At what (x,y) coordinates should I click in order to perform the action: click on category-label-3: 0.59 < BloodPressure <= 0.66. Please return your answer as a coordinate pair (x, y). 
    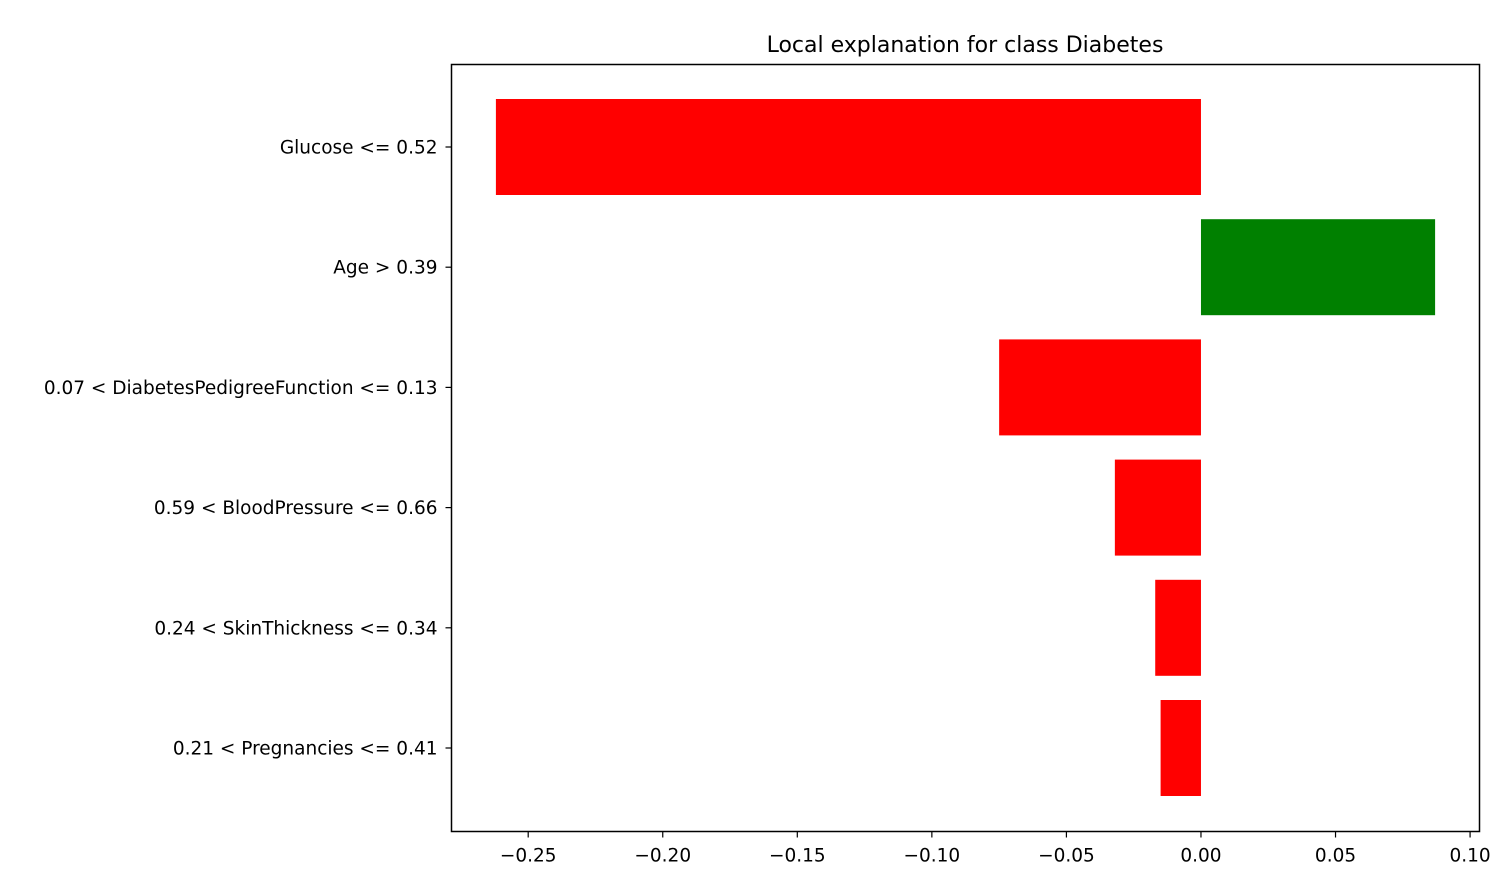
    Looking at the image, I should click on (296, 508).